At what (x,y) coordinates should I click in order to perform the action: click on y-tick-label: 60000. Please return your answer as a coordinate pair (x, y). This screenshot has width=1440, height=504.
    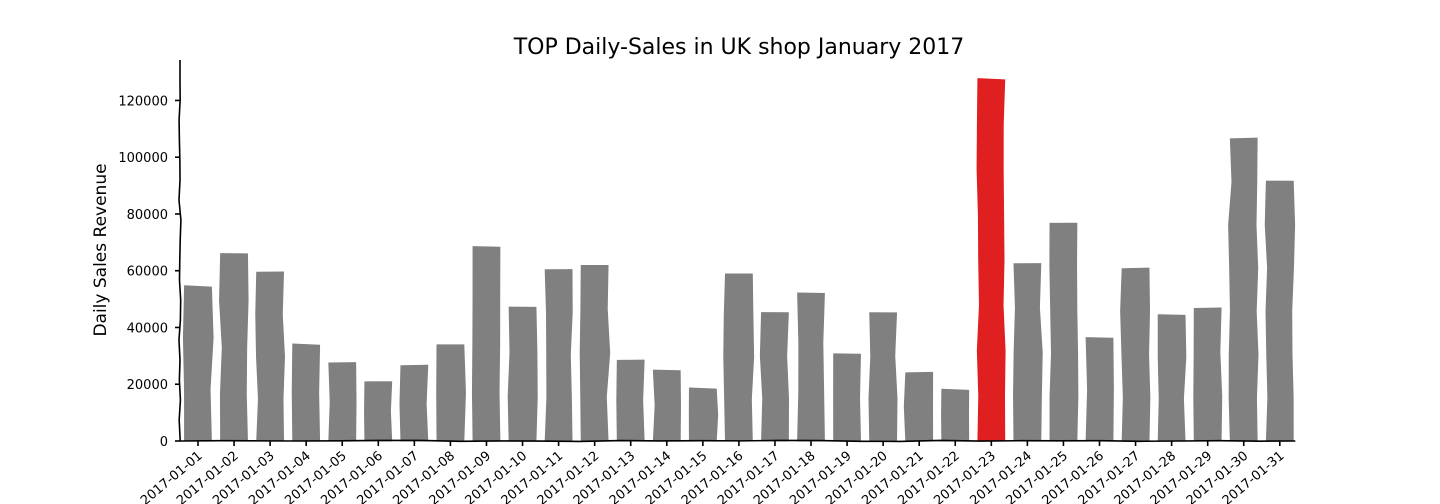
    Looking at the image, I should click on (147, 272).